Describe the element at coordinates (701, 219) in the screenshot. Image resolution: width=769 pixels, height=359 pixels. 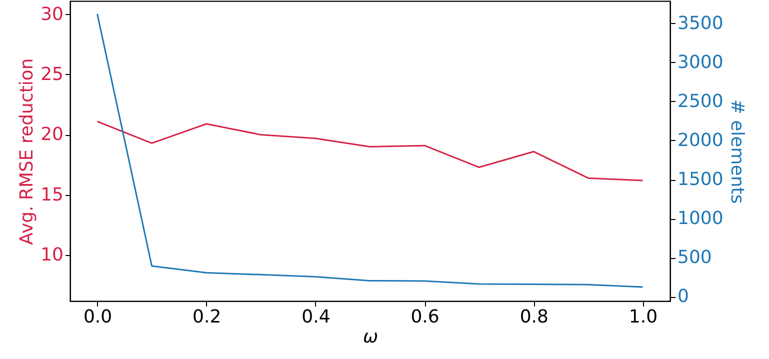
I see `y2-tick-label: 1000` at that location.